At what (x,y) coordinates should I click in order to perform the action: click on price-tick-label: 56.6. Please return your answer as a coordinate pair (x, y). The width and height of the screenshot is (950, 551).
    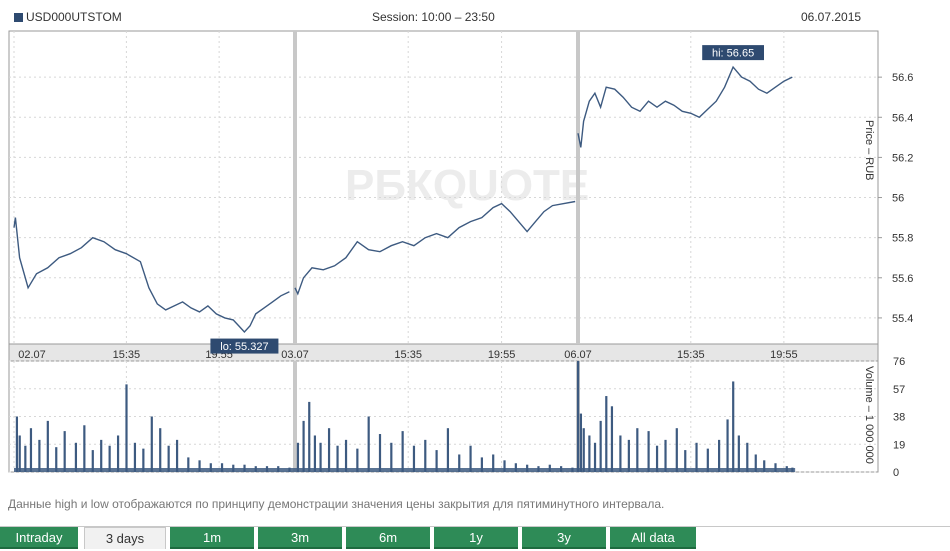
    Looking at the image, I should click on (902, 78).